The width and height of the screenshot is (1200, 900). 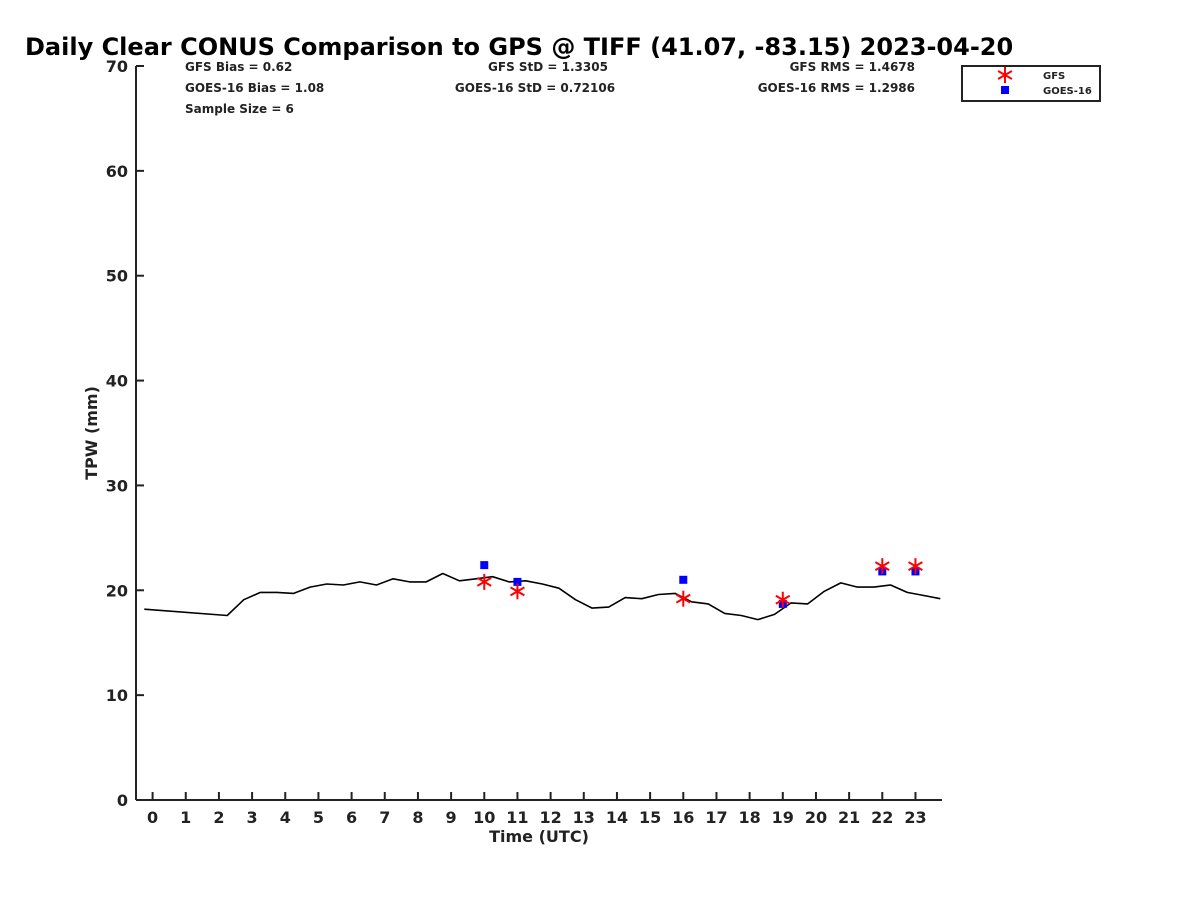 What do you see at coordinates (152, 817) in the screenshot?
I see `x-tick-label: 0` at bounding box center [152, 817].